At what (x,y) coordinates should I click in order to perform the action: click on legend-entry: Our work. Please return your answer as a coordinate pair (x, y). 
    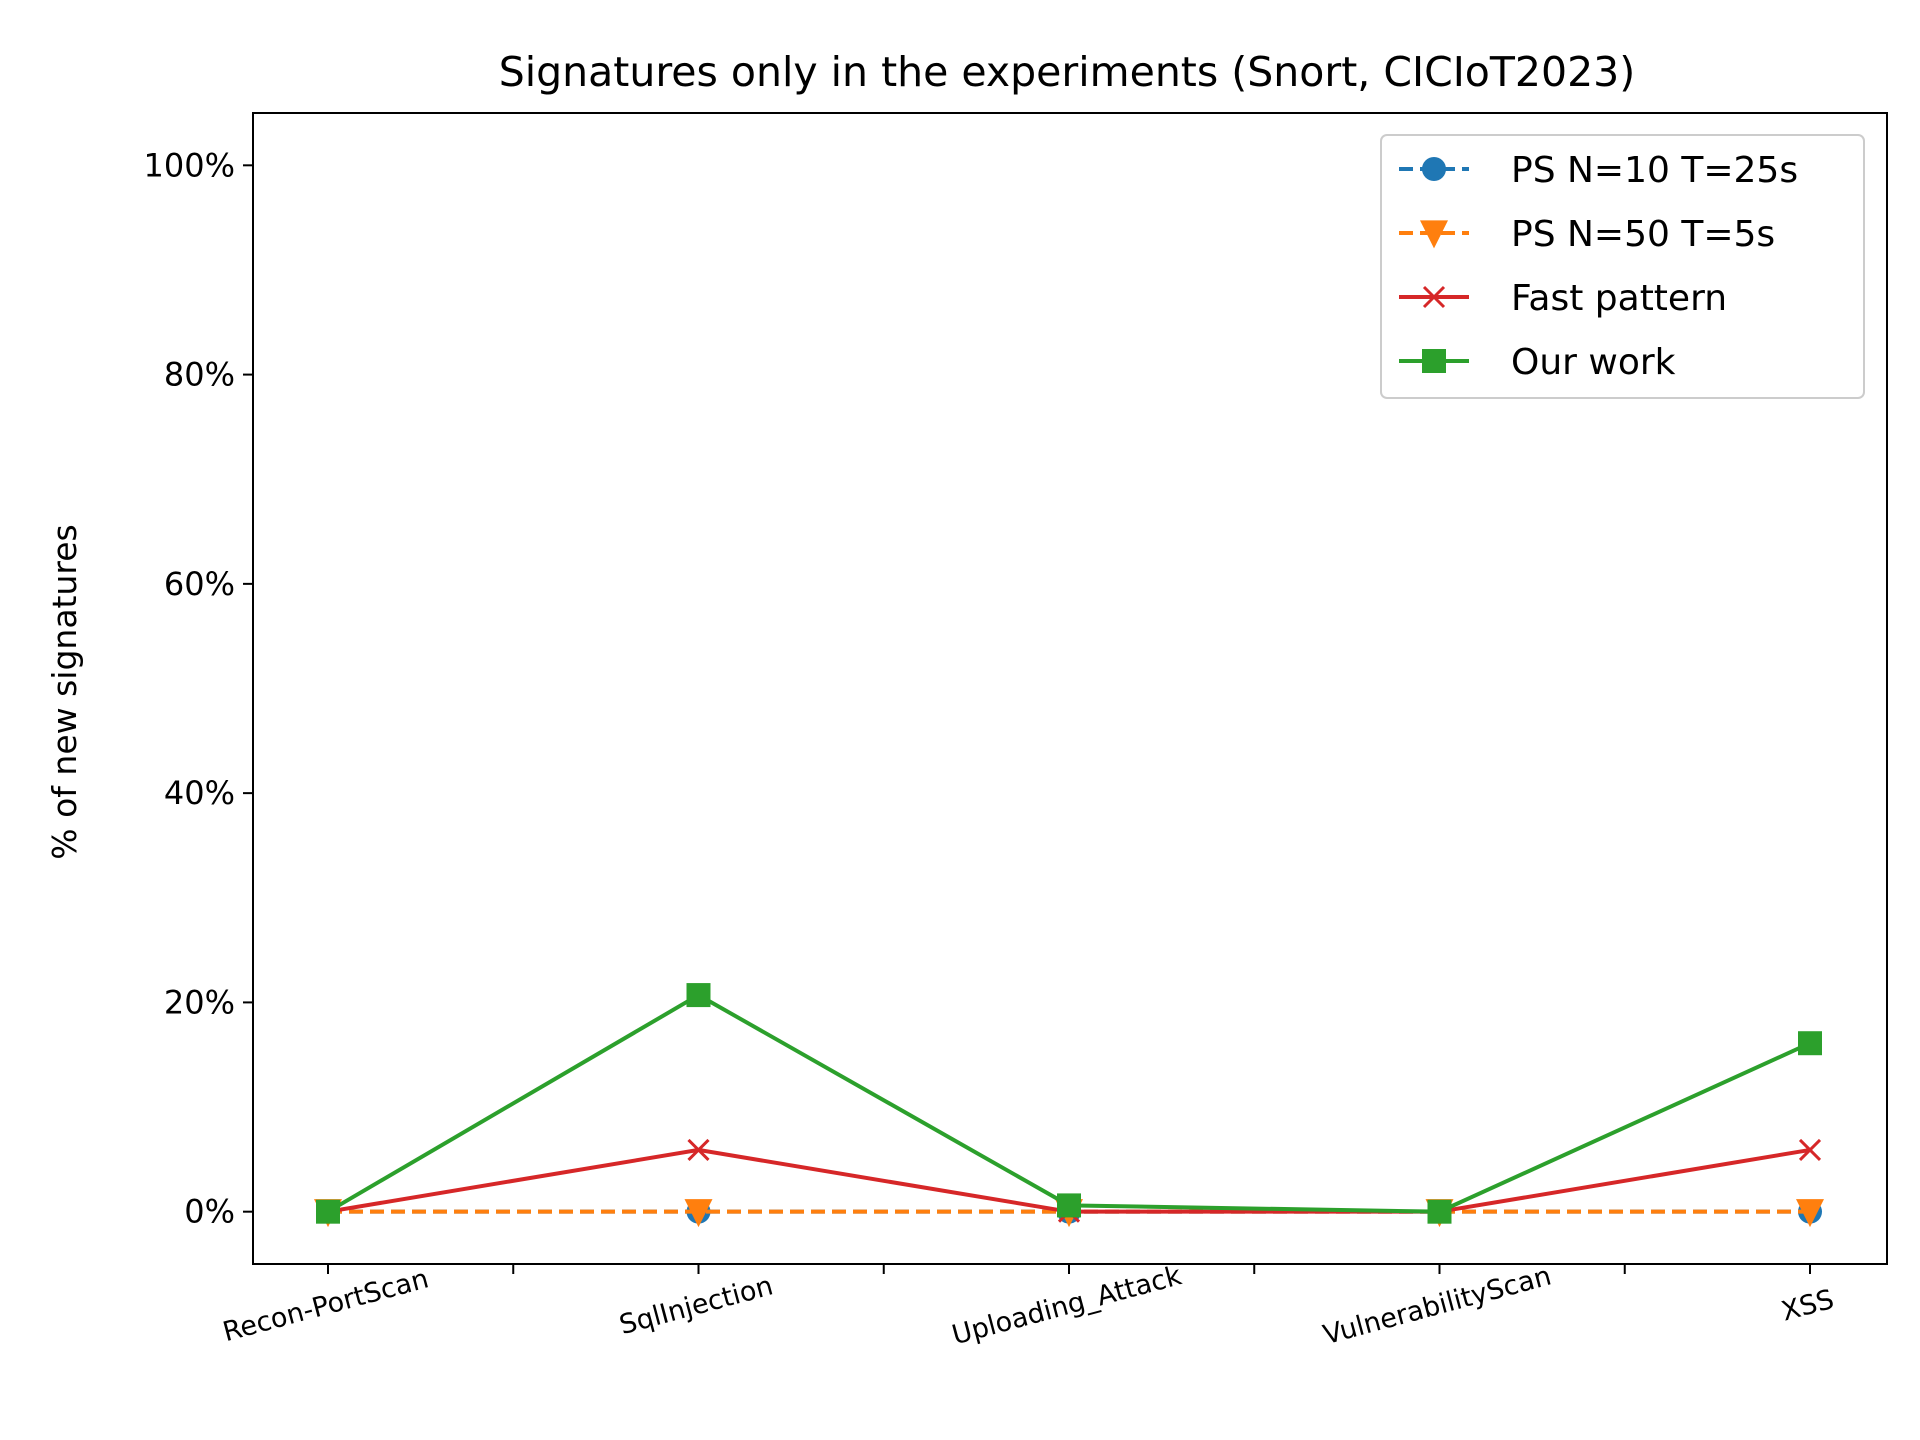
    Looking at the image, I should click on (1537, 362).